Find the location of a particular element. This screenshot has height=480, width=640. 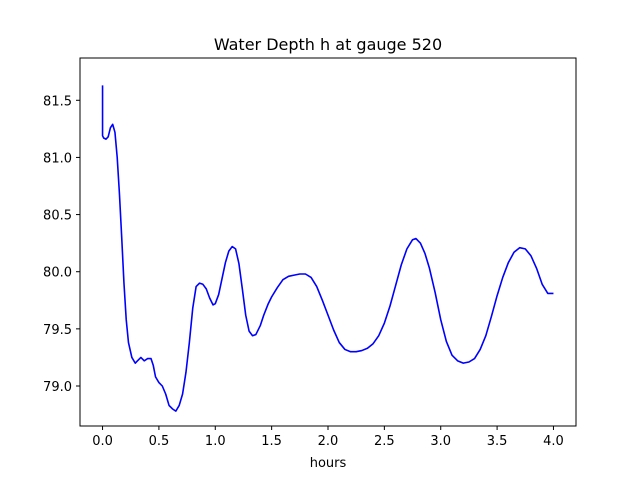

y-tick-label: 81.0 is located at coordinates (57, 158).